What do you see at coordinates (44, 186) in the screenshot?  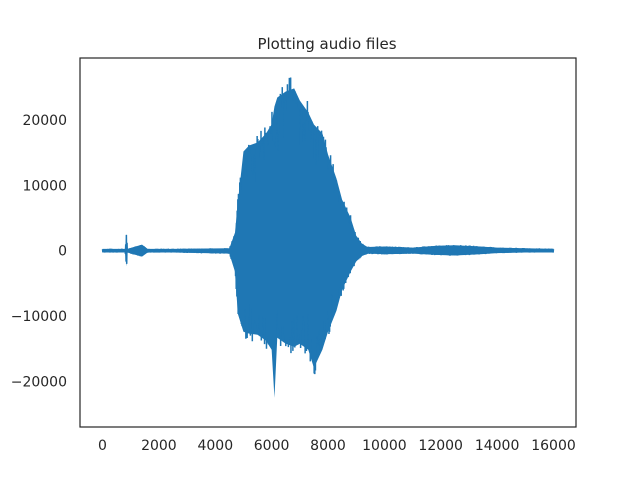 I see `y-tick-label: 10000` at bounding box center [44, 186].